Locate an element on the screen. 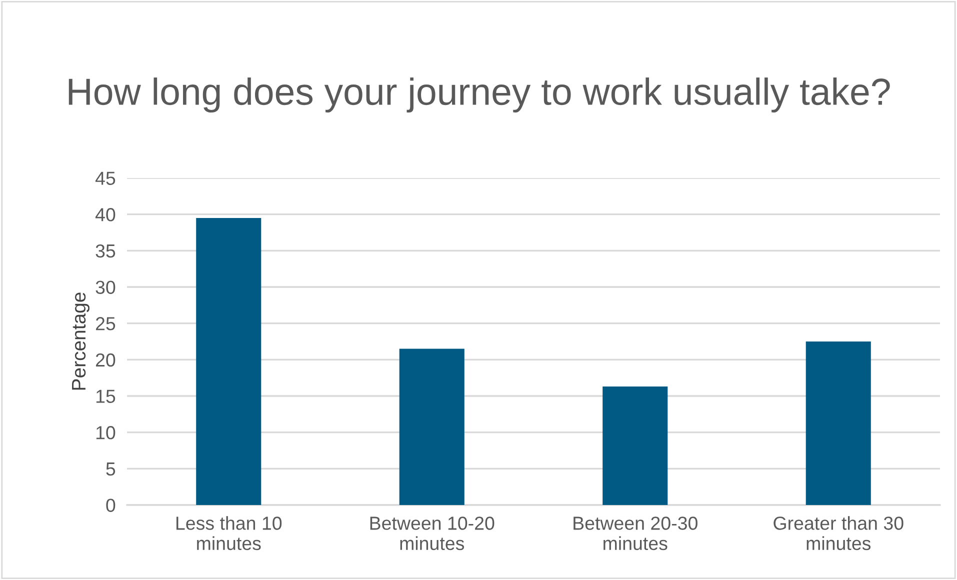 Image resolution: width=957 pixels, height=580 pixels. y-tick-label: 30 is located at coordinates (106, 287).